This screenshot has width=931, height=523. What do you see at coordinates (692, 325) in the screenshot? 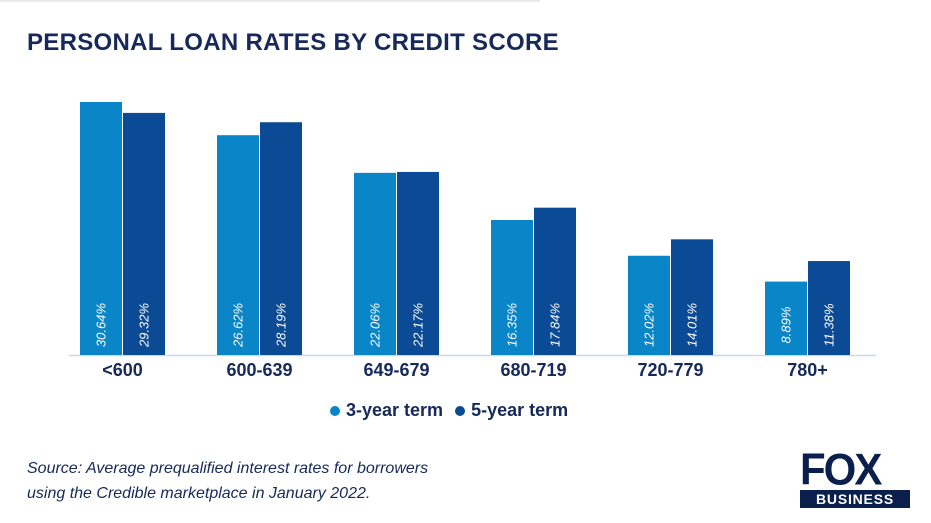
I see `bar-value-label: 14.01%` at bounding box center [692, 325].